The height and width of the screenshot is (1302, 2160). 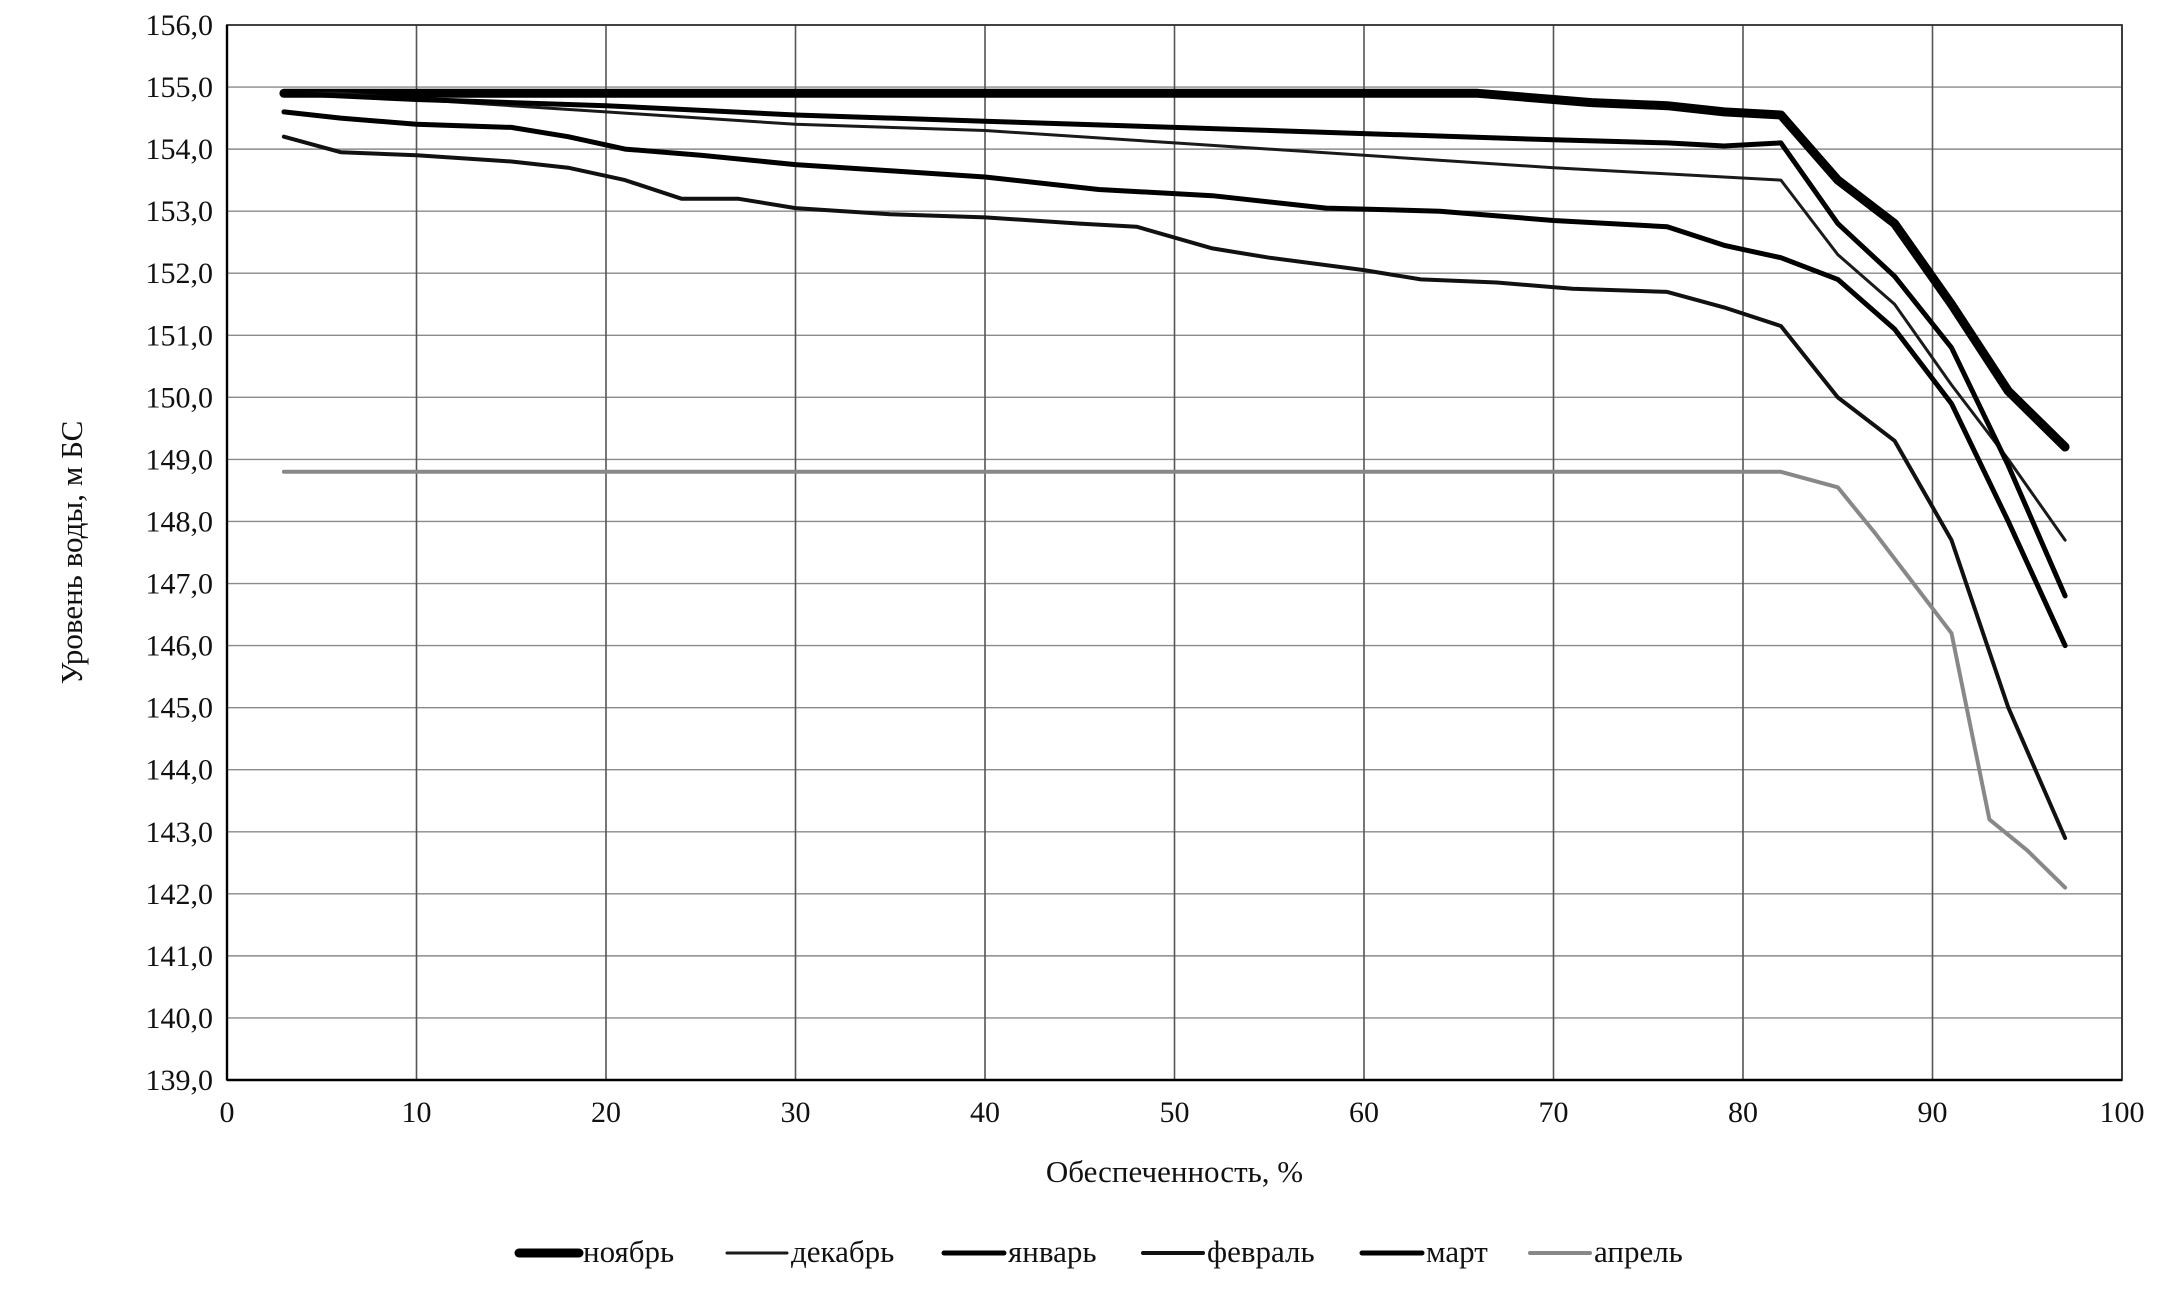 What do you see at coordinates (1554, 1112) in the screenshot?
I see `x-tick-label: 70` at bounding box center [1554, 1112].